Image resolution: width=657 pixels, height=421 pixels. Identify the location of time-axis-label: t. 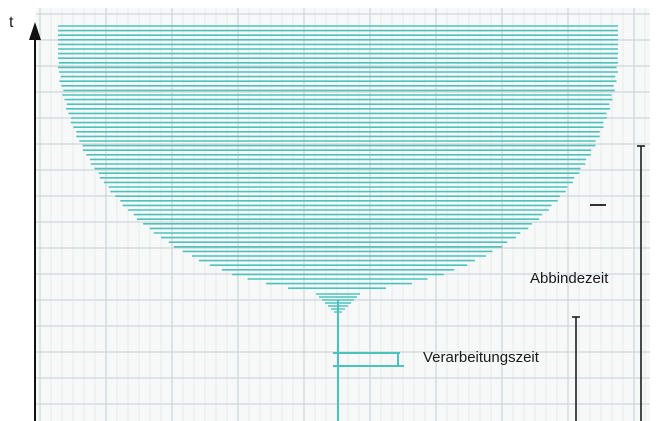
(11, 22).